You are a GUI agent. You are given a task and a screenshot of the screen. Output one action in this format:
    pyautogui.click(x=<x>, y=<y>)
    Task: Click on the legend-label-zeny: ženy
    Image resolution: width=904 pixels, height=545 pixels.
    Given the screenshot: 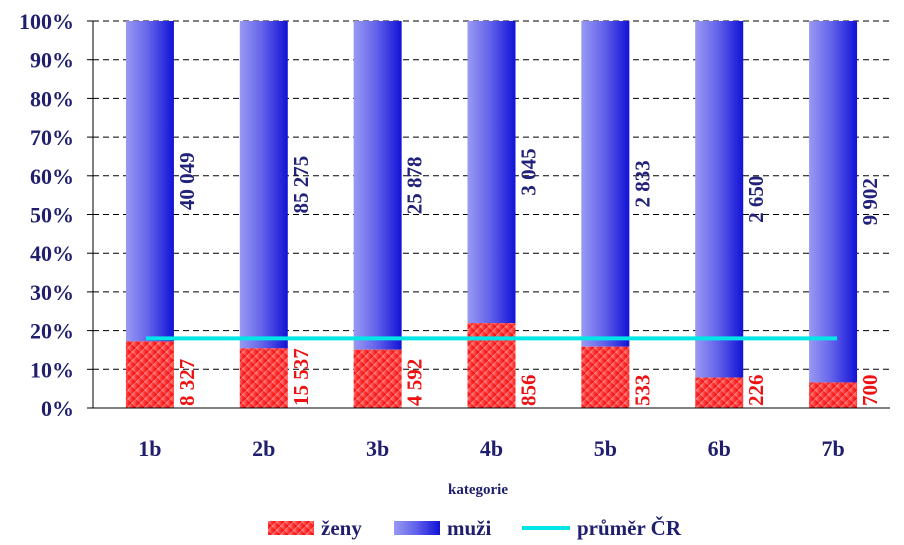 What is the action you would take?
    pyautogui.click(x=341, y=528)
    